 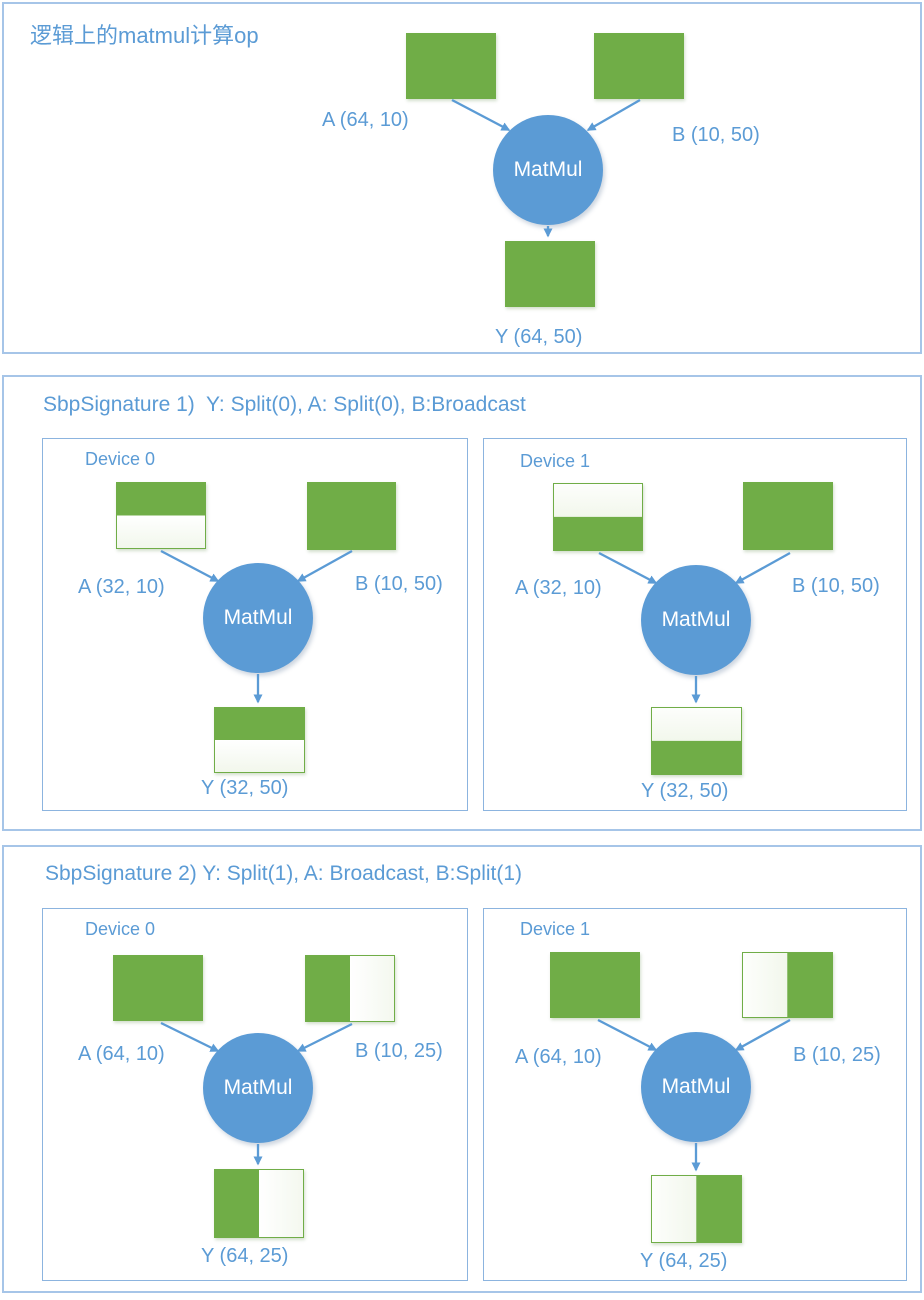 What do you see at coordinates (548, 170) in the screenshot?
I see `matmul-op-node: MatMul` at bounding box center [548, 170].